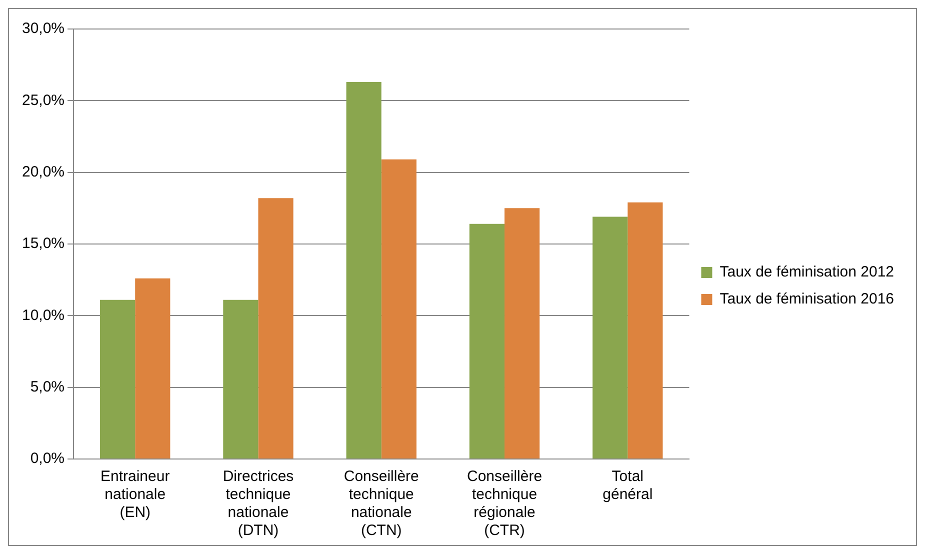  What do you see at coordinates (43, 100) in the screenshot?
I see `y-tick-label: 25,0%` at bounding box center [43, 100].